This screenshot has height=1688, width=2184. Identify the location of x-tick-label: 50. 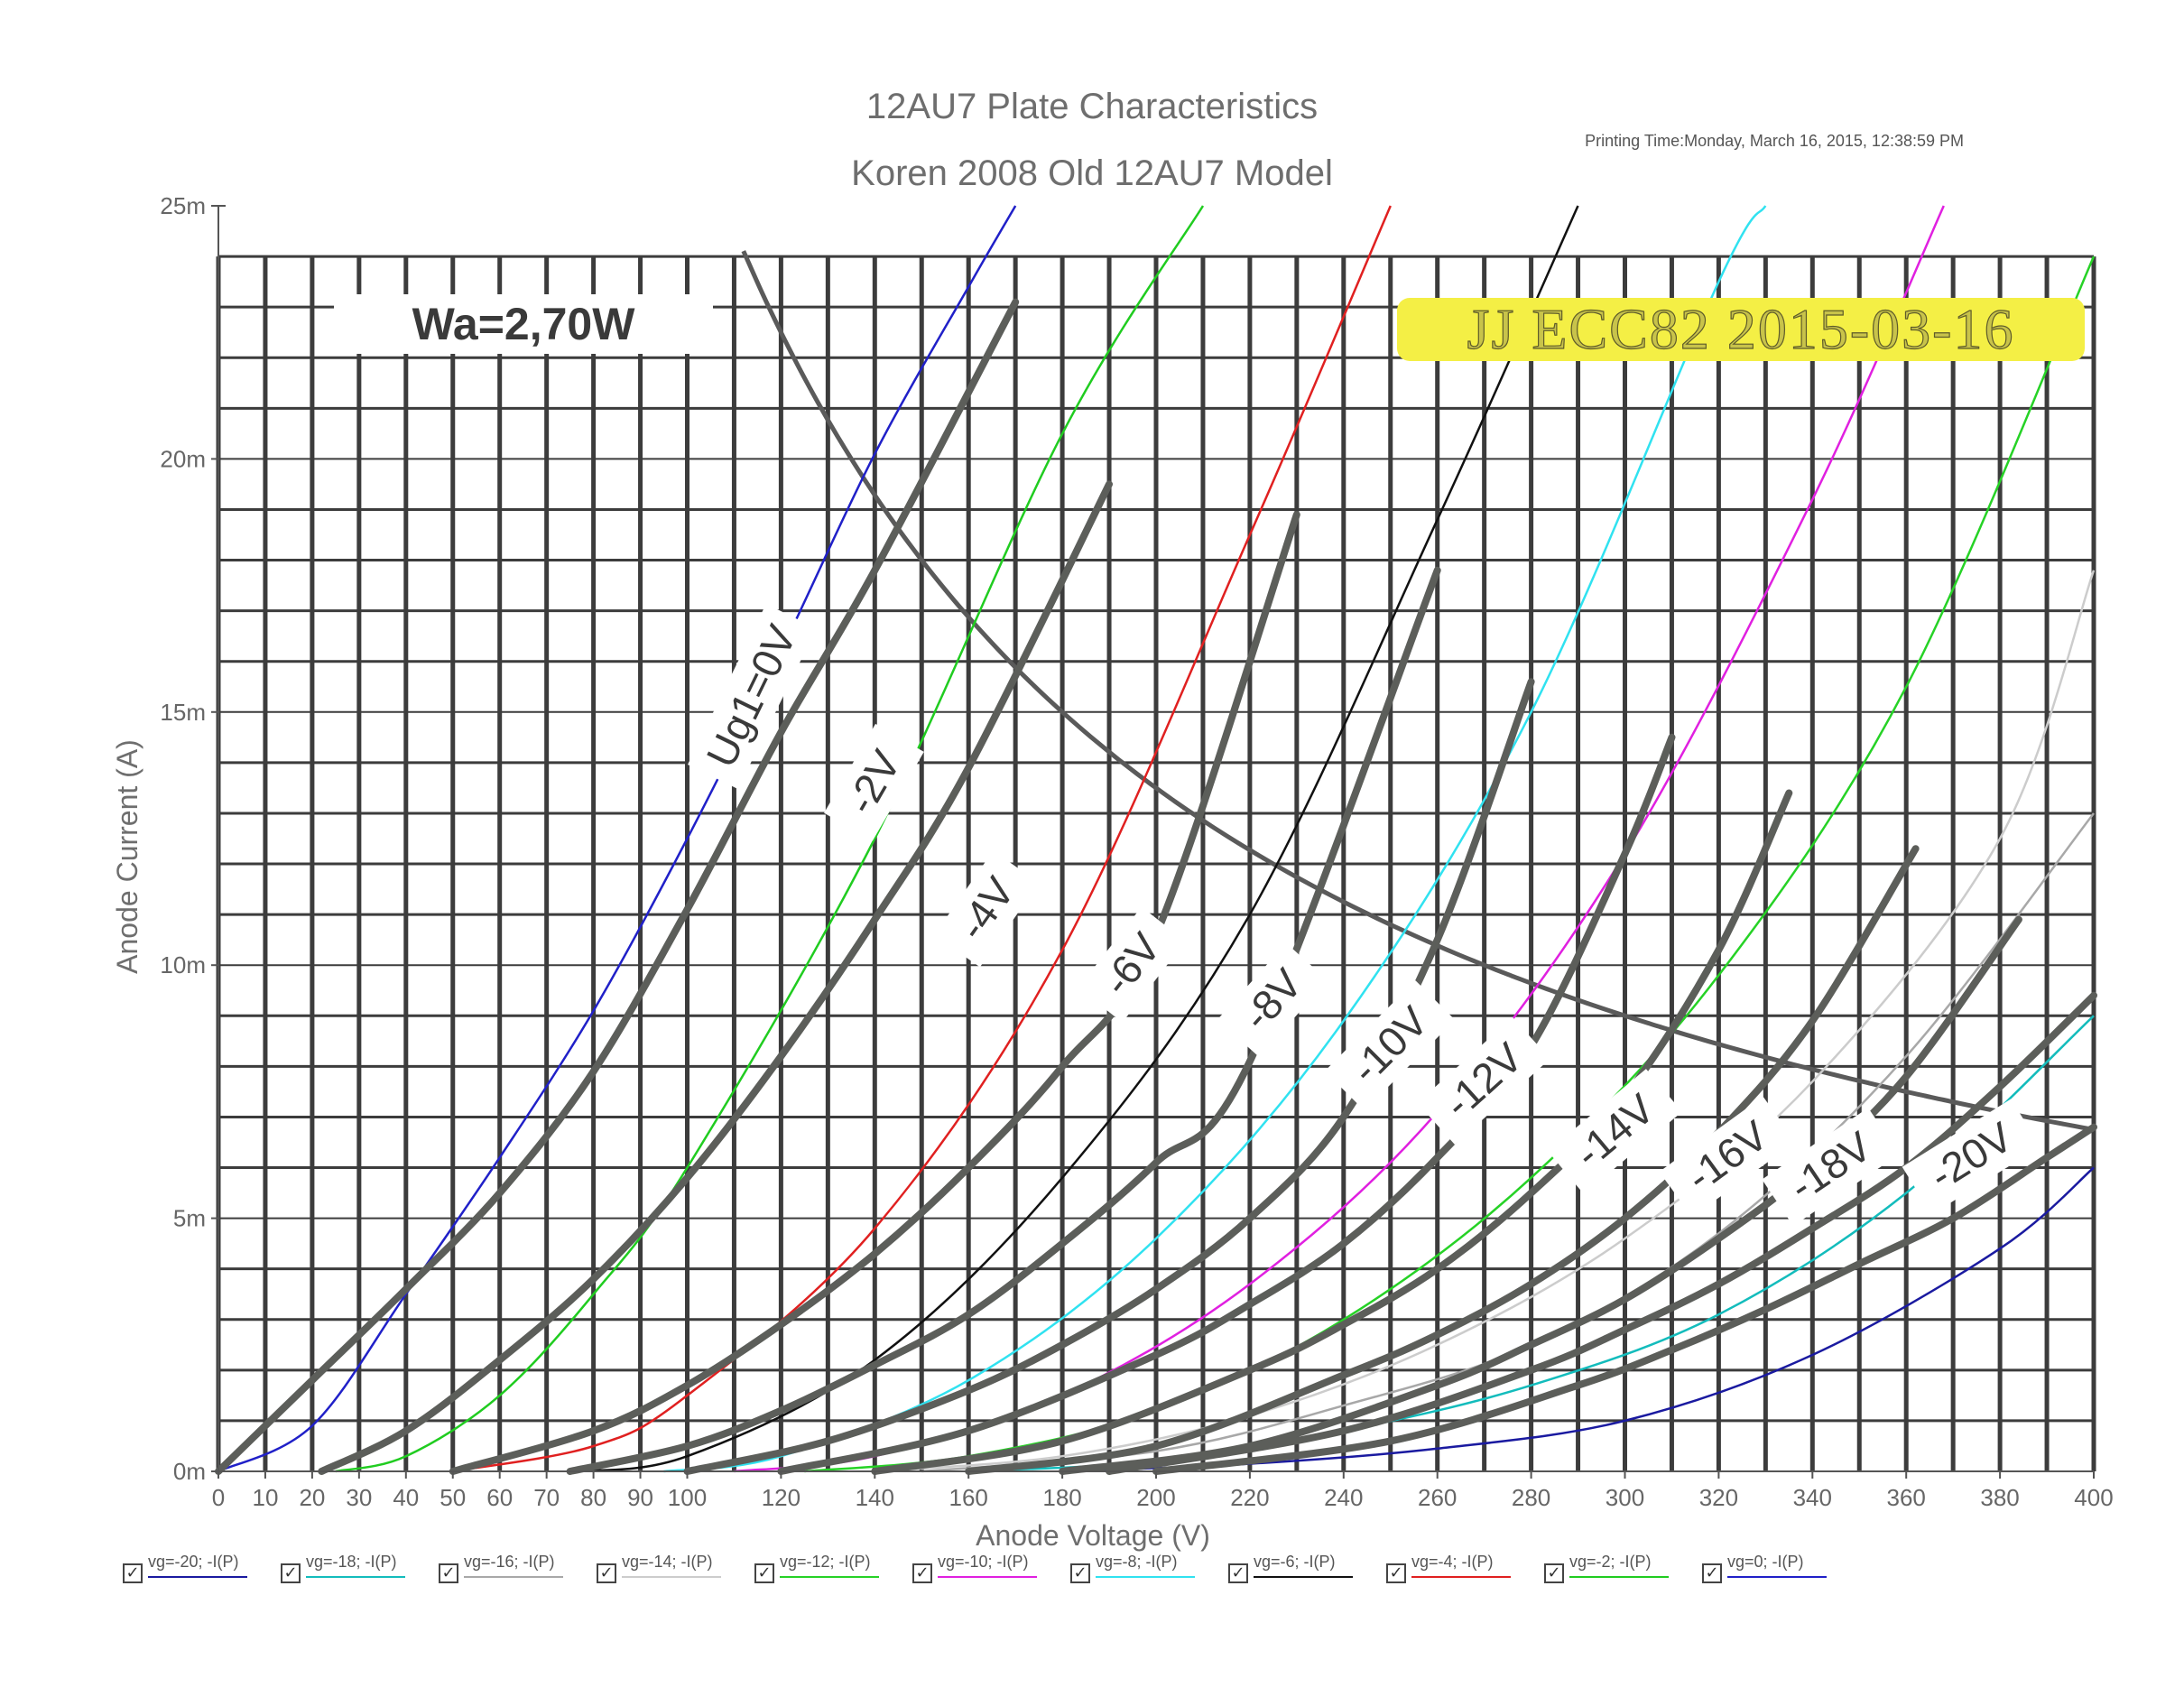
(453, 1498).